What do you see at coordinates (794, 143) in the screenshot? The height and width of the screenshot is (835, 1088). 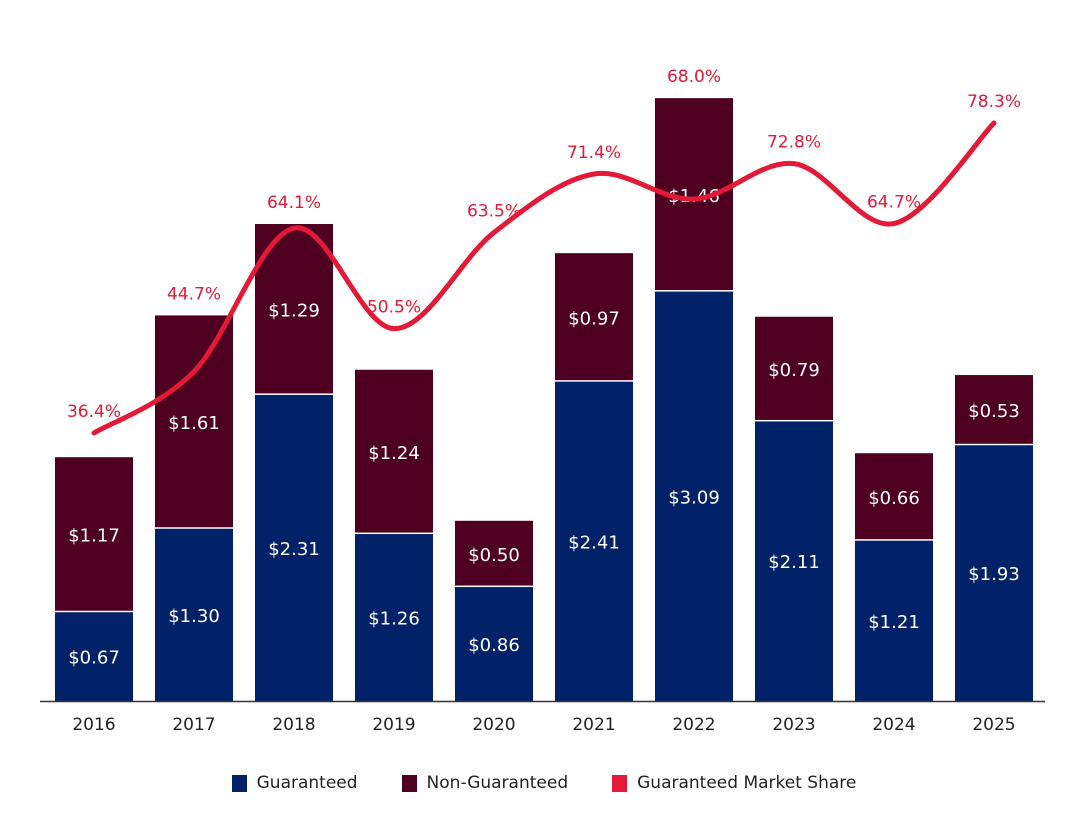 I see `market-share-label: 72.8%` at bounding box center [794, 143].